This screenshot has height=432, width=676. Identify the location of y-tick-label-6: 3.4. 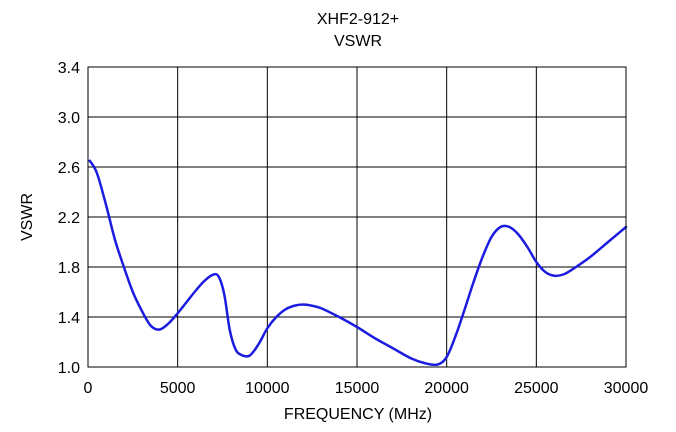
(69, 68).